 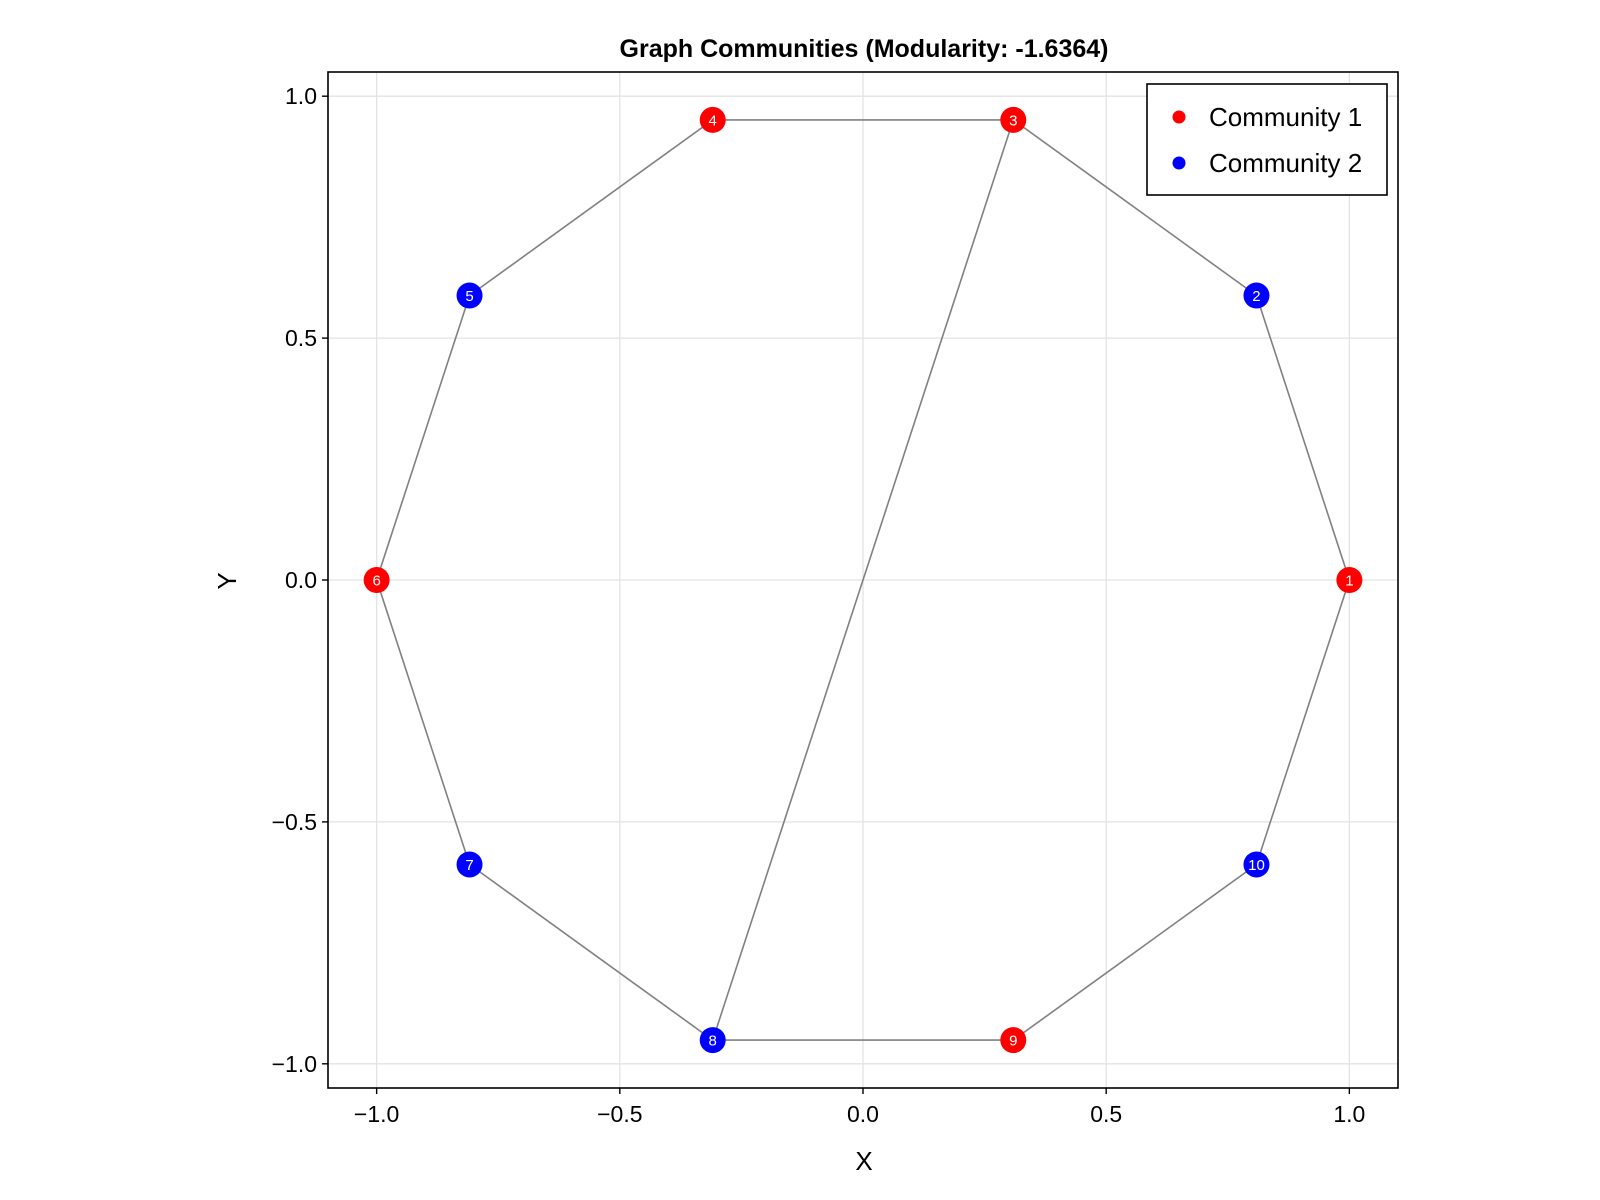 What do you see at coordinates (864, 49) in the screenshot?
I see `chart-title: Graph Communities (Modularity: -1.6364)` at bounding box center [864, 49].